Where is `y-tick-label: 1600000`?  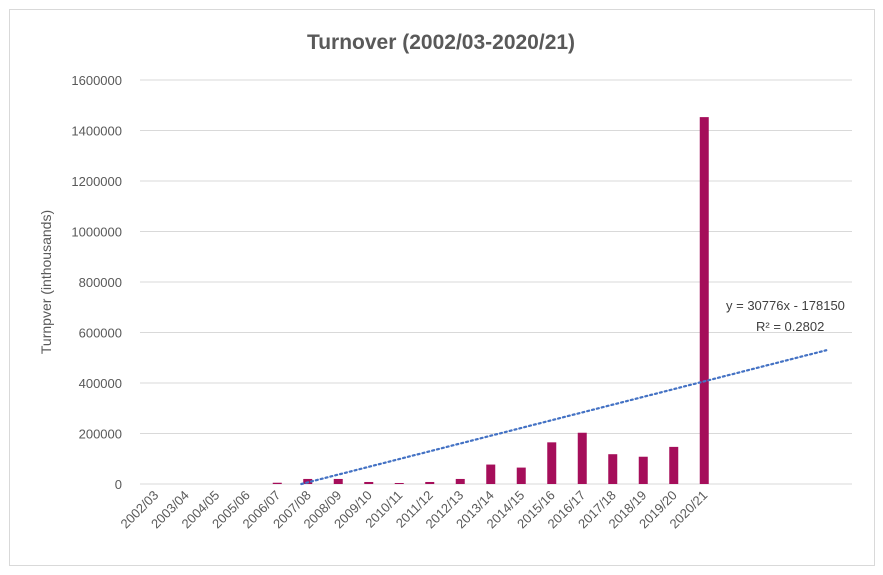 y-tick-label: 1600000 is located at coordinates (96, 80).